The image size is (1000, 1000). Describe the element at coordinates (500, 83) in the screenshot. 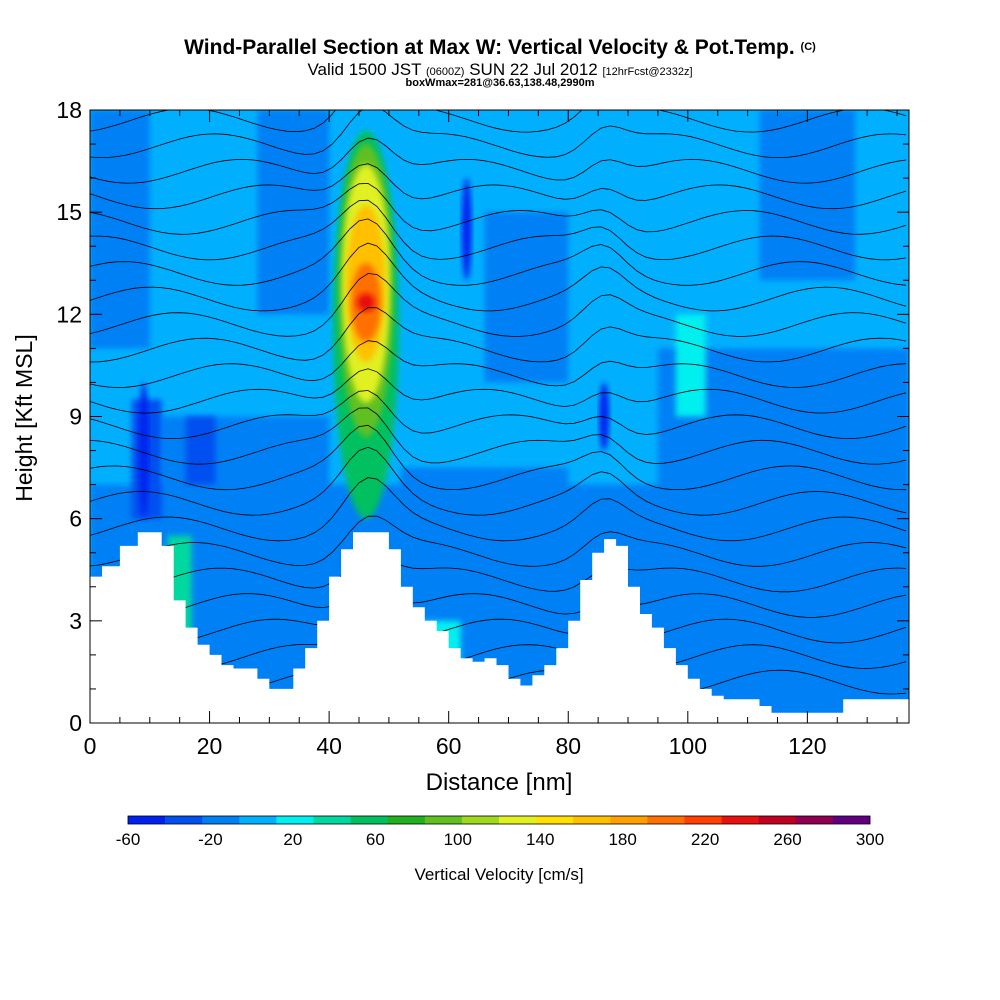

I see `box-max-info: boxWmax=281@36.63,138.48,2990m` at that location.